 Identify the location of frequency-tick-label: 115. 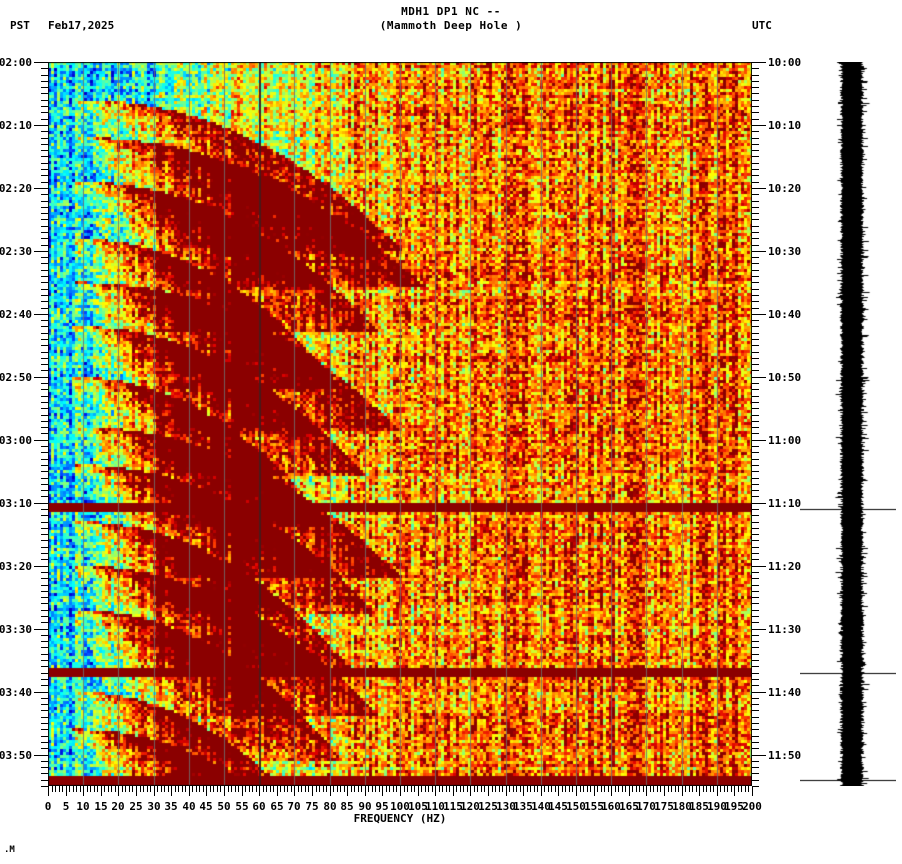
(453, 806).